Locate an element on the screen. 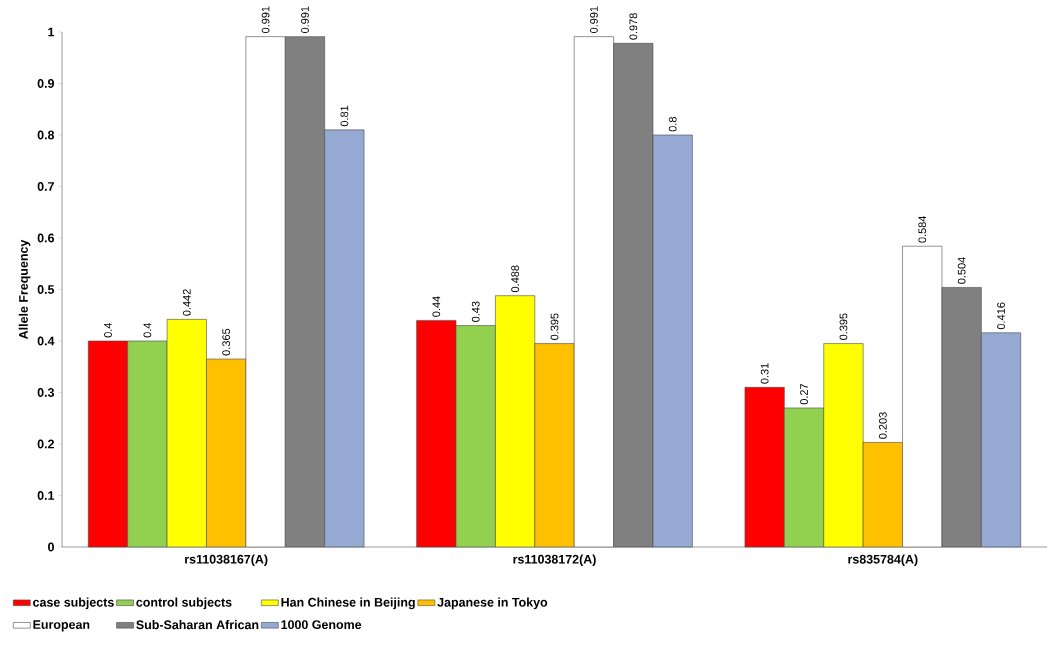 The width and height of the screenshot is (1051, 668). data-label: 0.504 is located at coordinates (961, 270).